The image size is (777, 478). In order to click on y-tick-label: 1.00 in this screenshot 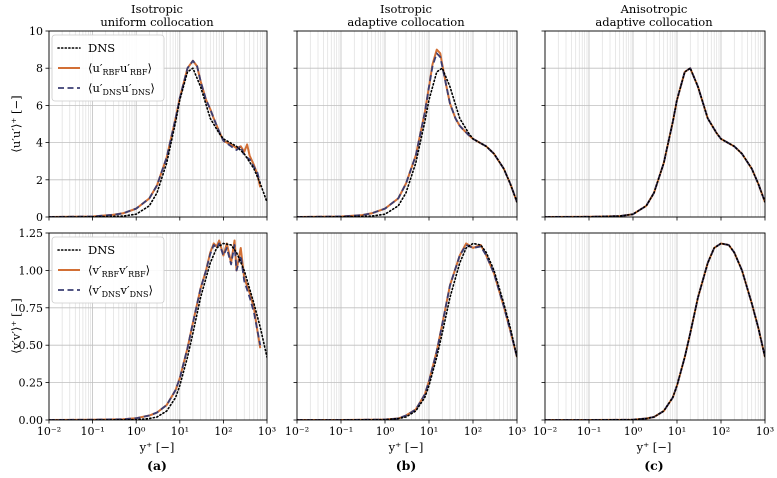, I will do `click(31, 270)`.